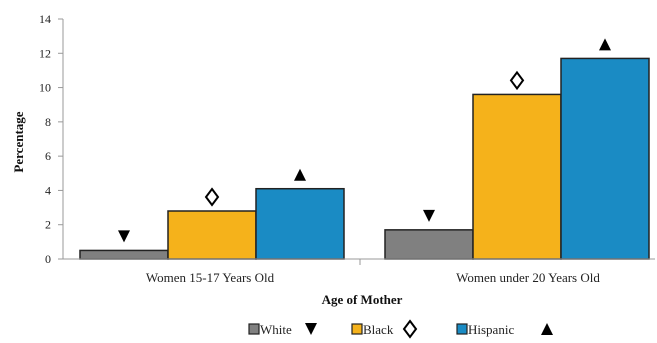 The image size is (657, 343). I want to click on legend-label-white: White, so click(276, 329).